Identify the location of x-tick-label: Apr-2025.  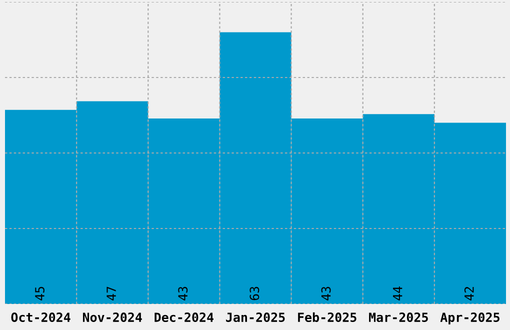
(470, 318).